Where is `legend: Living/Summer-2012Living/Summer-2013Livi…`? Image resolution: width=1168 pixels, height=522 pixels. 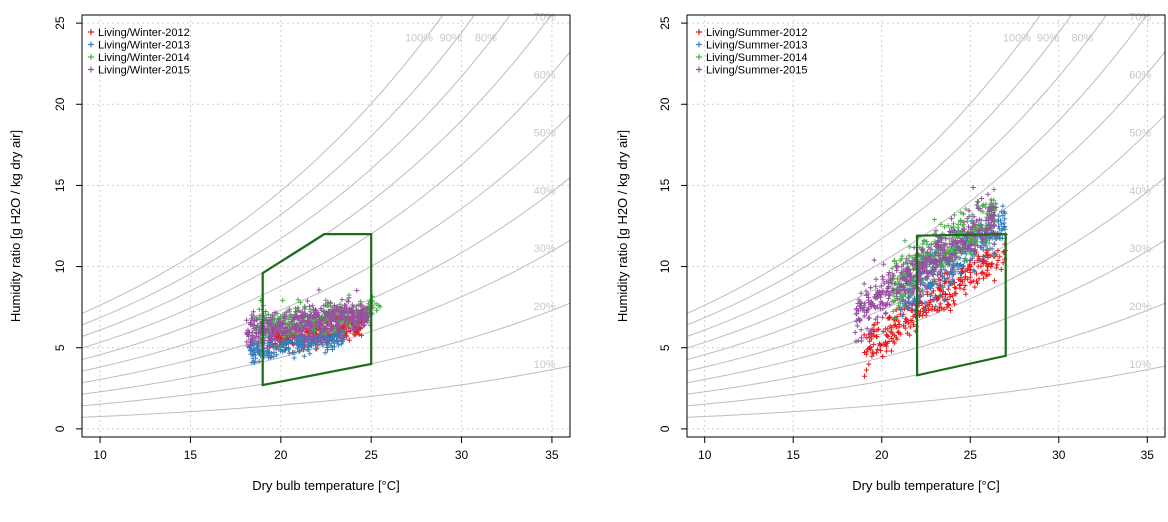
legend: Living/Summer-2012Living/Summer-2013Livi… is located at coordinates (752, 52).